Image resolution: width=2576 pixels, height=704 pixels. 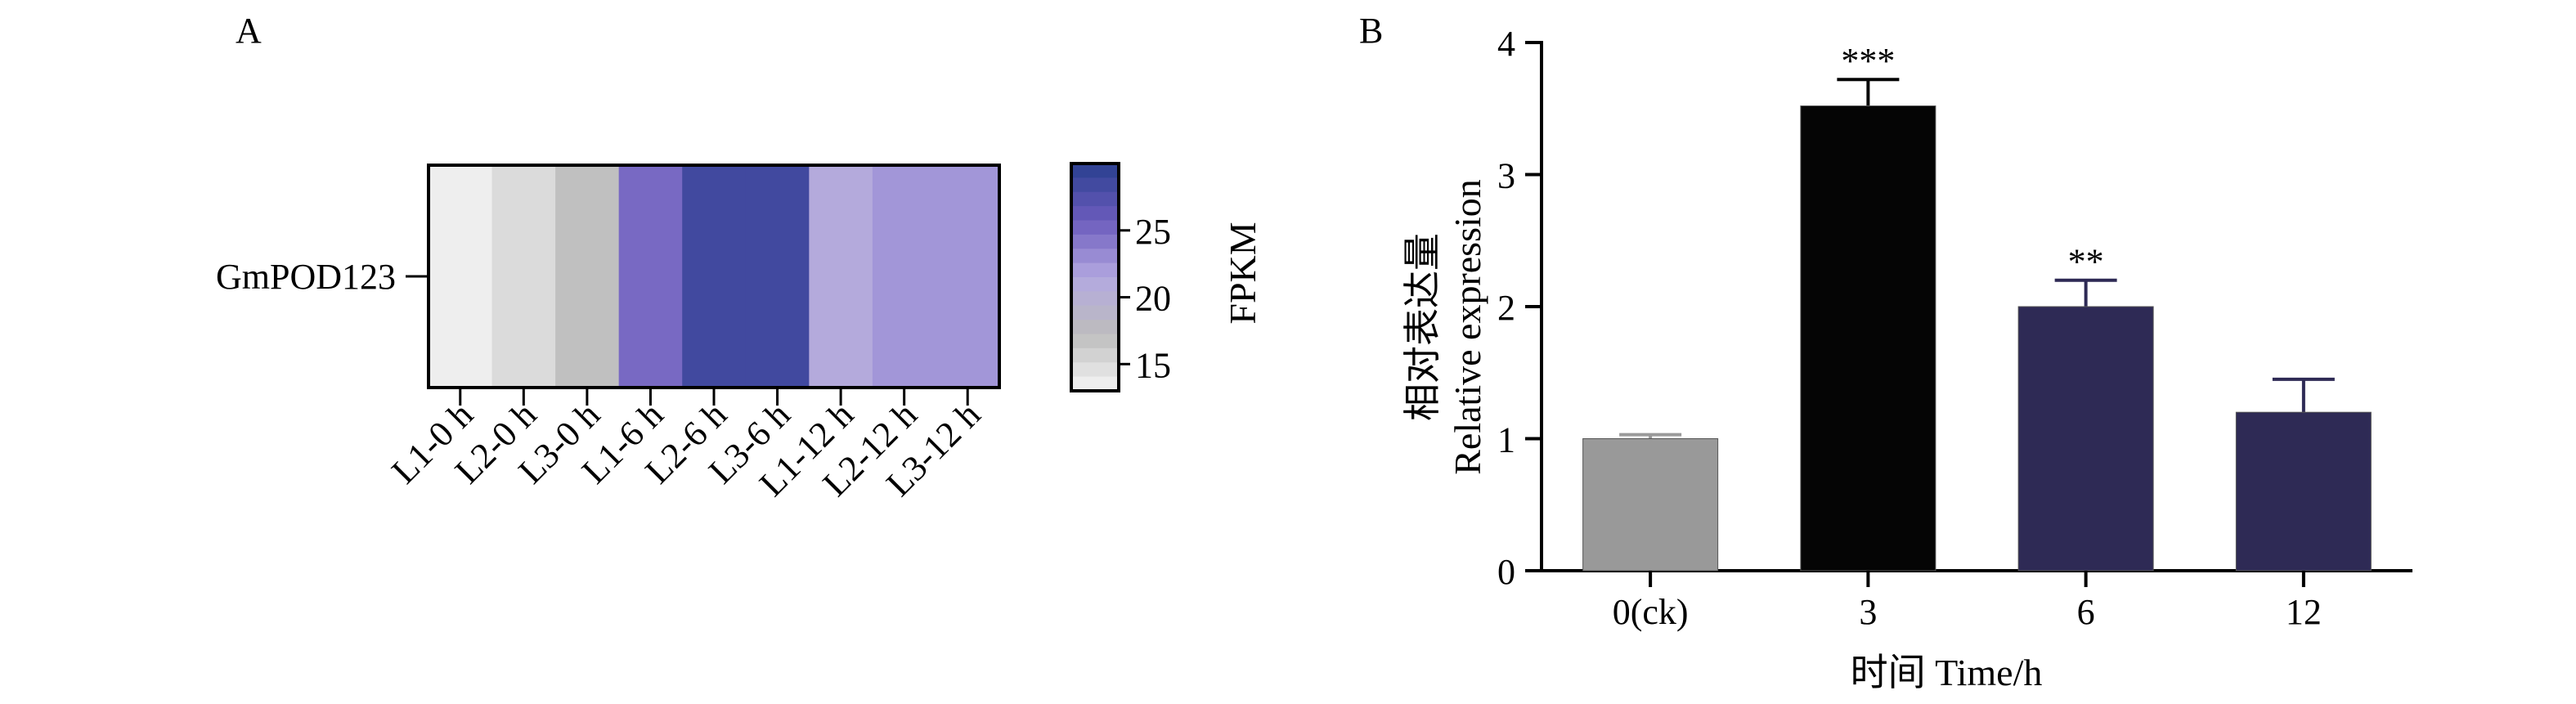 I want to click on y-tick-label: 3, so click(x=1506, y=176).